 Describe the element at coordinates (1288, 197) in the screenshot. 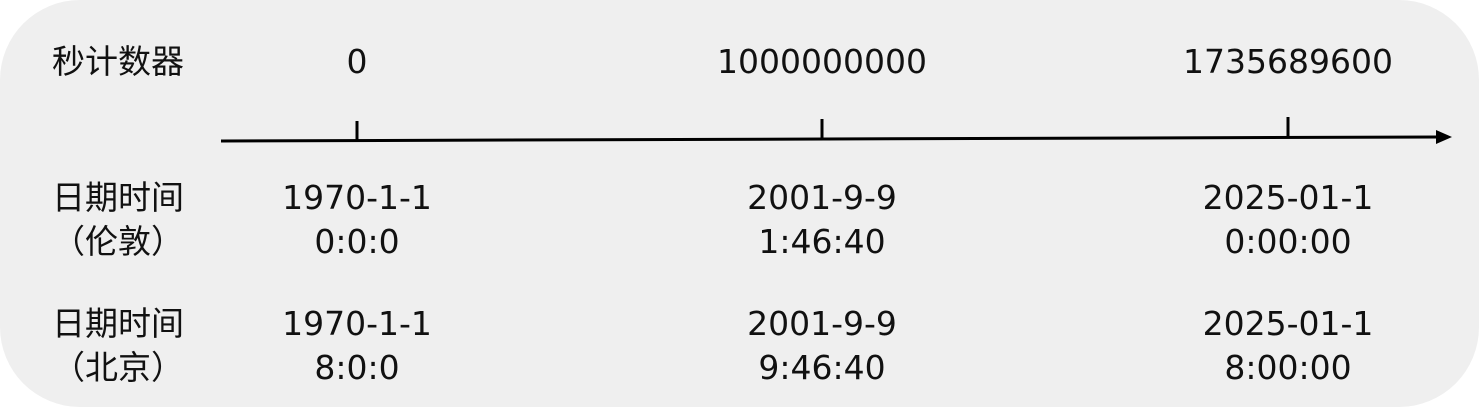

I see `london-date-2: 2025-01-1` at that location.